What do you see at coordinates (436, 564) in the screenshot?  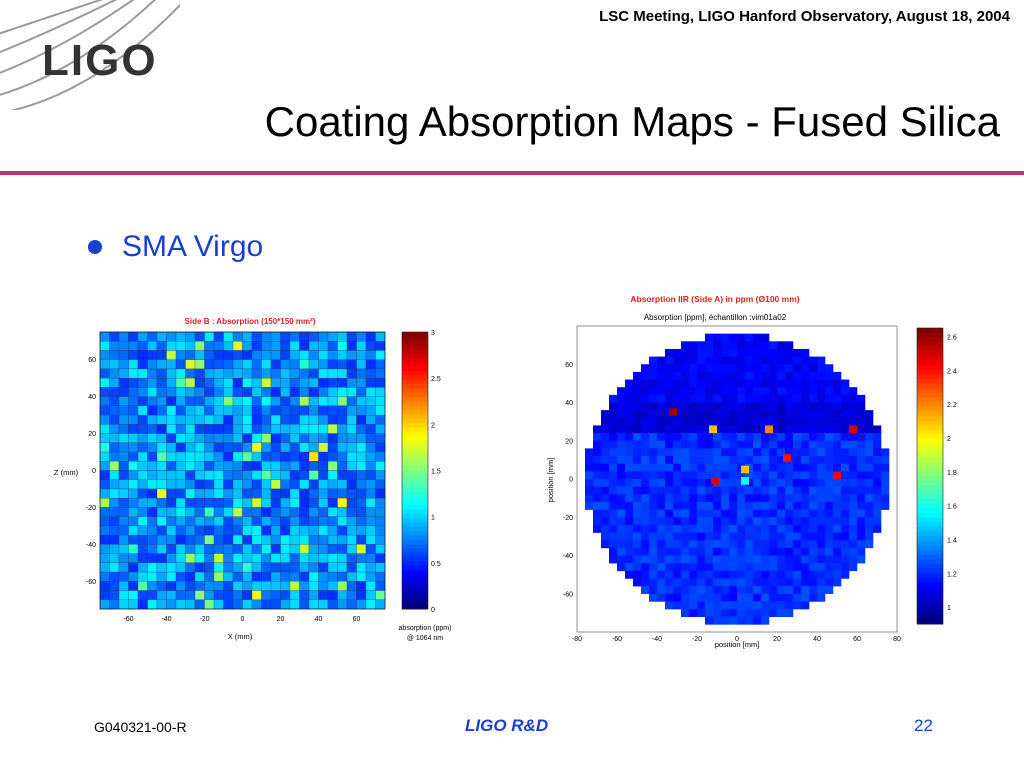 I see `colorbar-tick-label: 0.5` at bounding box center [436, 564].